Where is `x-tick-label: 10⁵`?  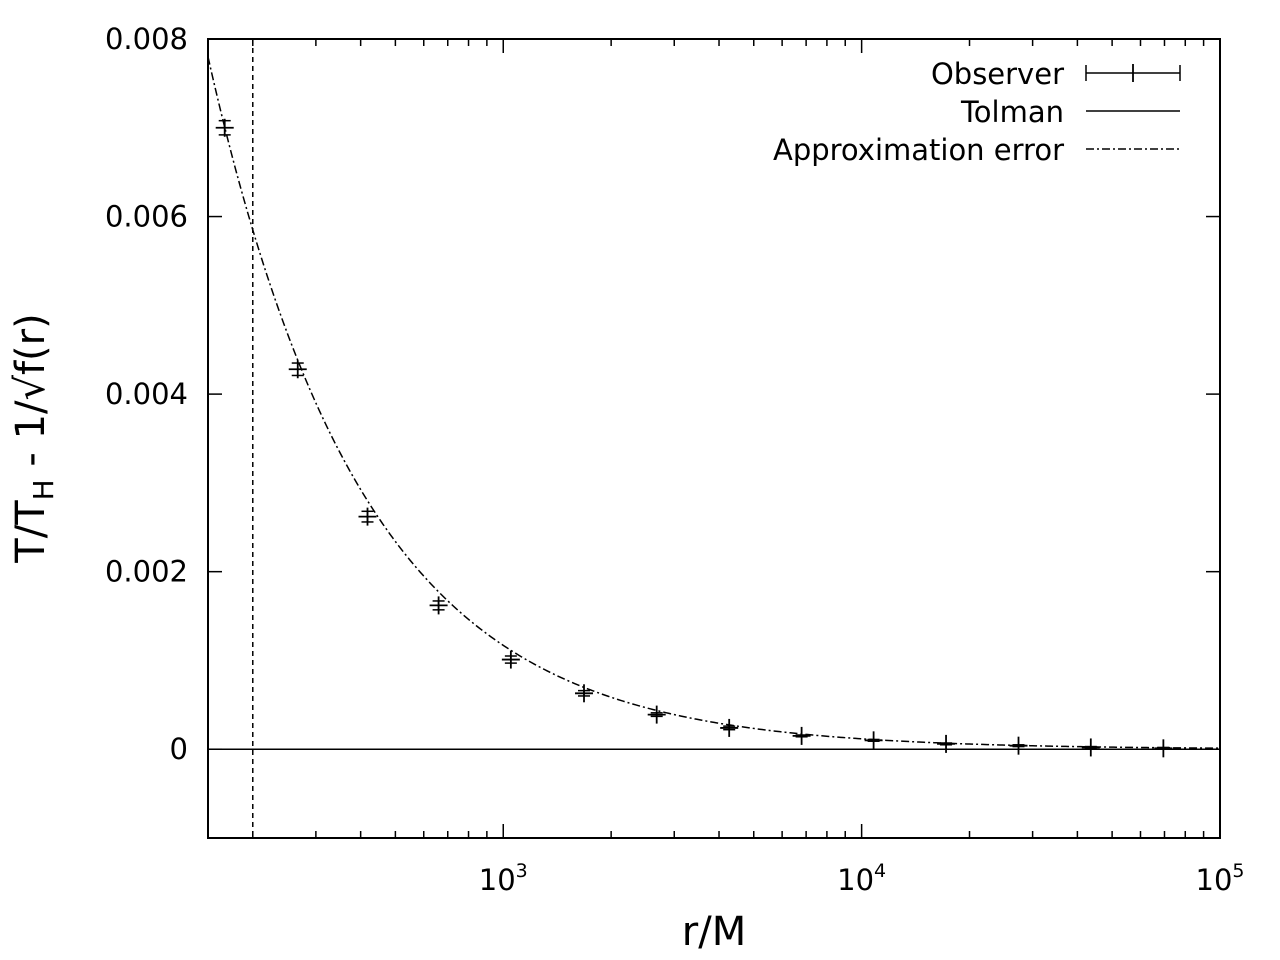
x-tick-label: 10⁵ is located at coordinates (1220, 878).